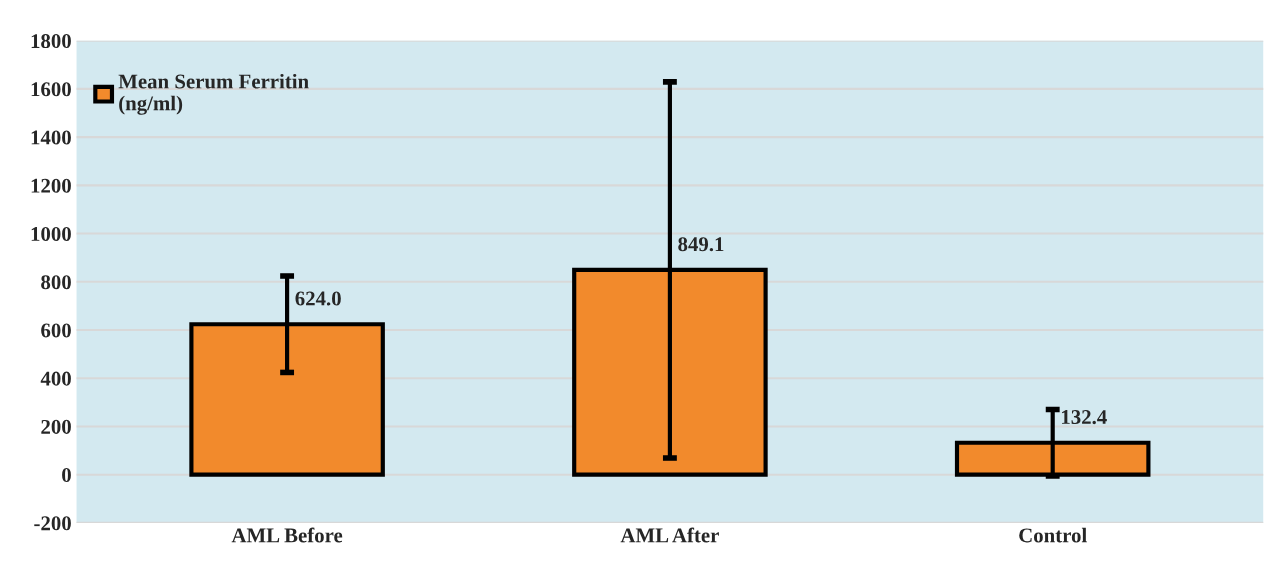 Image resolution: width=1276 pixels, height=581 pixels. Describe the element at coordinates (51, 41) in the screenshot. I see `y-tick-label: 1800` at that location.